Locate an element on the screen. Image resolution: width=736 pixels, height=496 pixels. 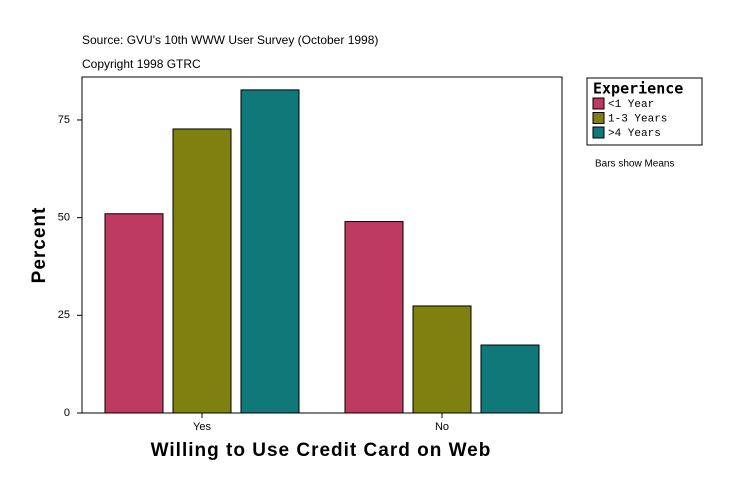
y-axis-label: Percent is located at coordinates (39, 245).